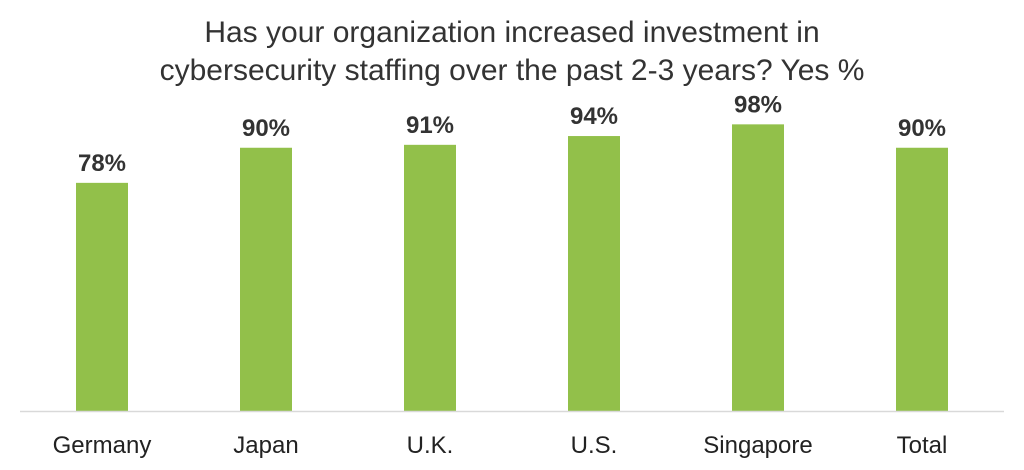  Describe the element at coordinates (430, 277) in the screenshot. I see `bar-u-k` at that location.